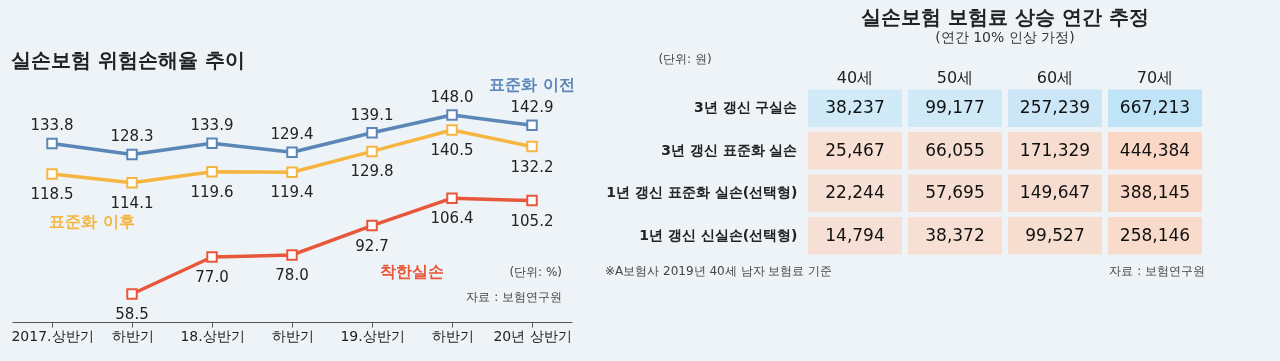 Image resolution: width=1280 pixels, height=361 pixels. What do you see at coordinates (955, 149) in the screenshot?
I see `data-label: 66,055` at bounding box center [955, 149].